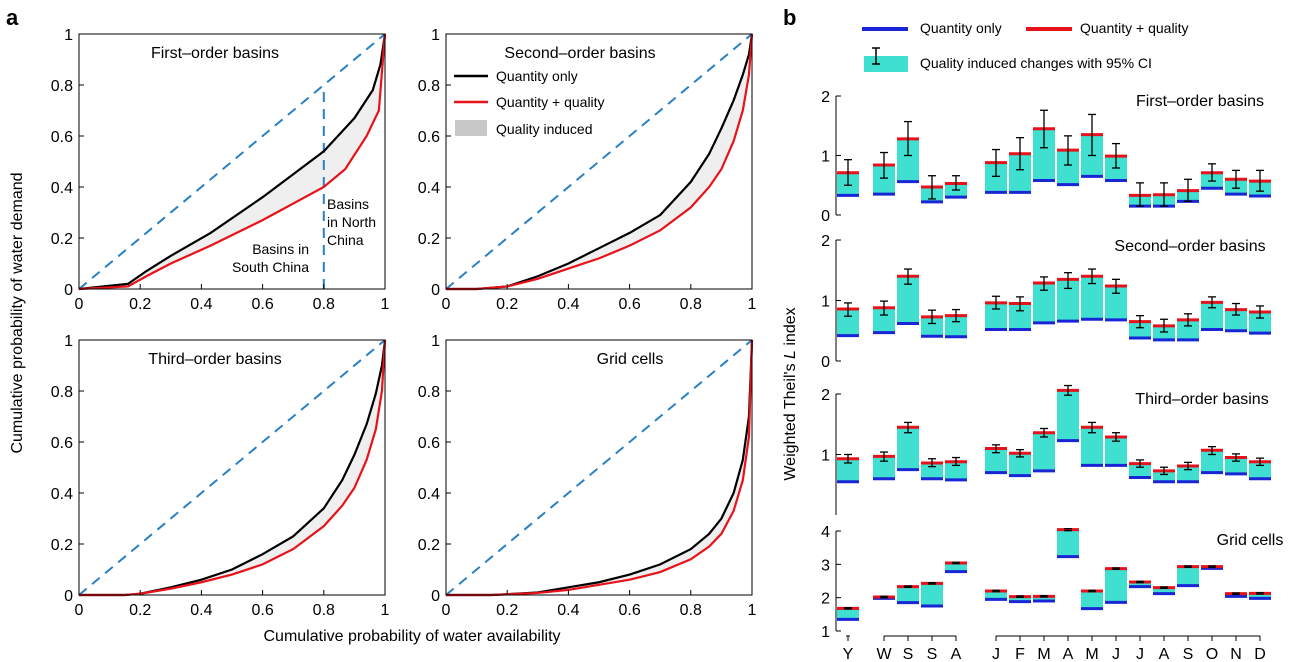  What do you see at coordinates (691, 304) in the screenshot?
I see `x-tick-label: 0.8` at bounding box center [691, 304].